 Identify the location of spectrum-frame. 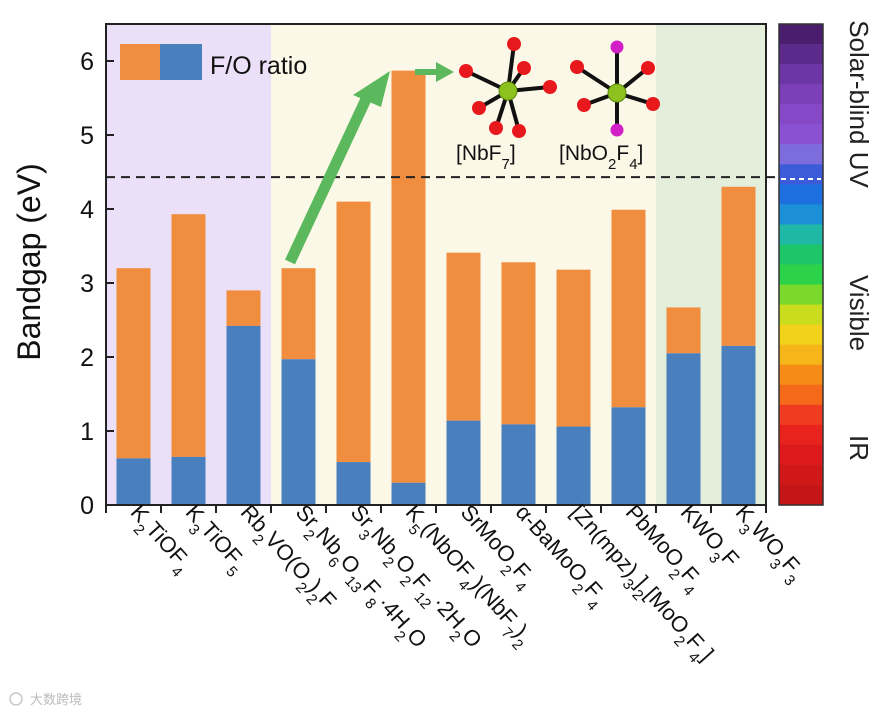
(801, 264).